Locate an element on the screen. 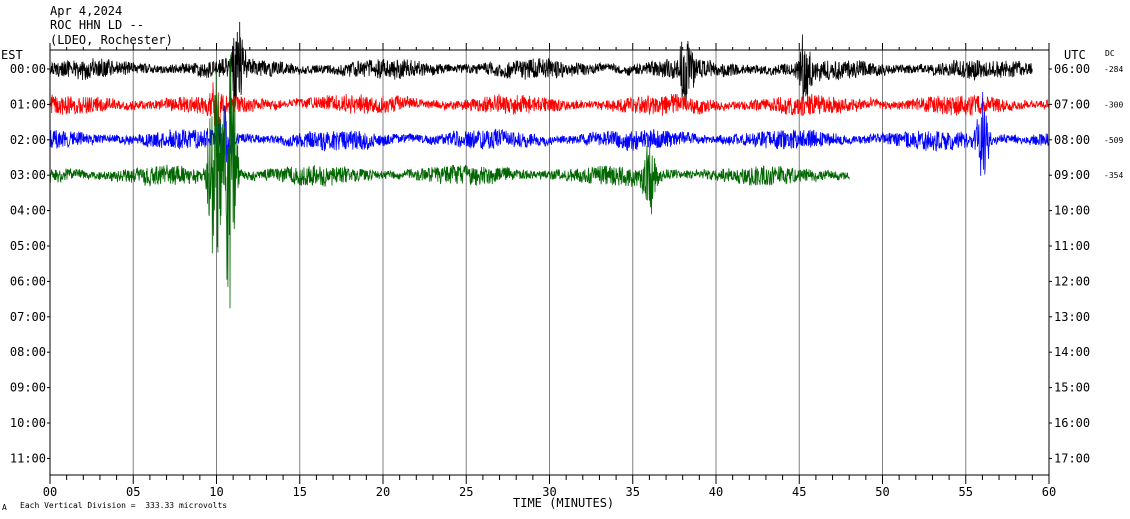 This screenshot has height=519, width=1130. est-row-label: 08:00 is located at coordinates (28, 352).